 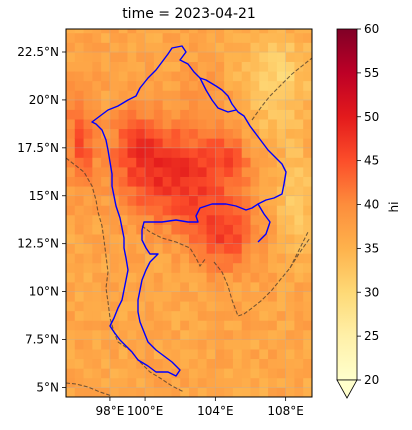 What do you see at coordinates (371, 161) in the screenshot?
I see `colorbar-tick-label: 45` at bounding box center [371, 161].